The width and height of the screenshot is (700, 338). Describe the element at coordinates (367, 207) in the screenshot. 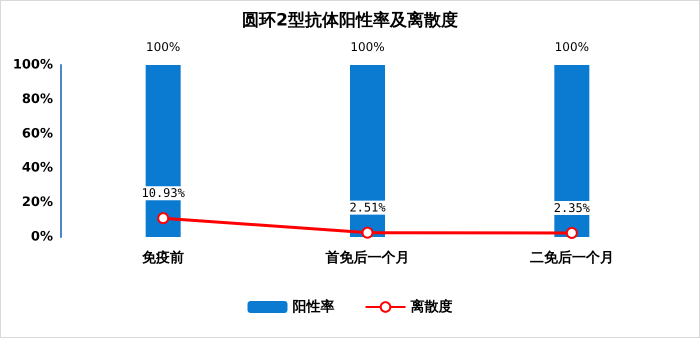

I see `data-label: 2.51%` at that location.